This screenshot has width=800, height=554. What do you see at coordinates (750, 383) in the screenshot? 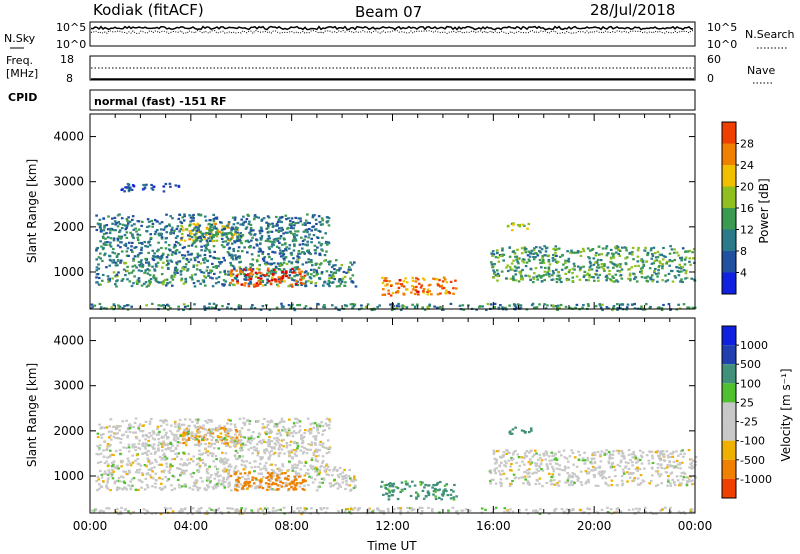
I see `colorbar-tick-label: 100` at bounding box center [750, 383].